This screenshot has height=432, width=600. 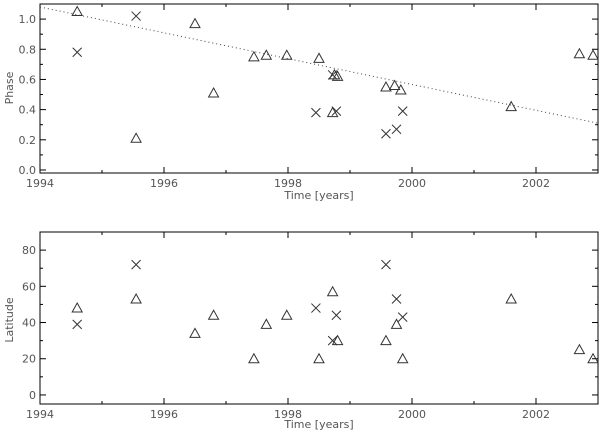 What do you see at coordinates (29, 359) in the screenshot?
I see `latitude-panel-y-tick-label: 20` at bounding box center [29, 359].